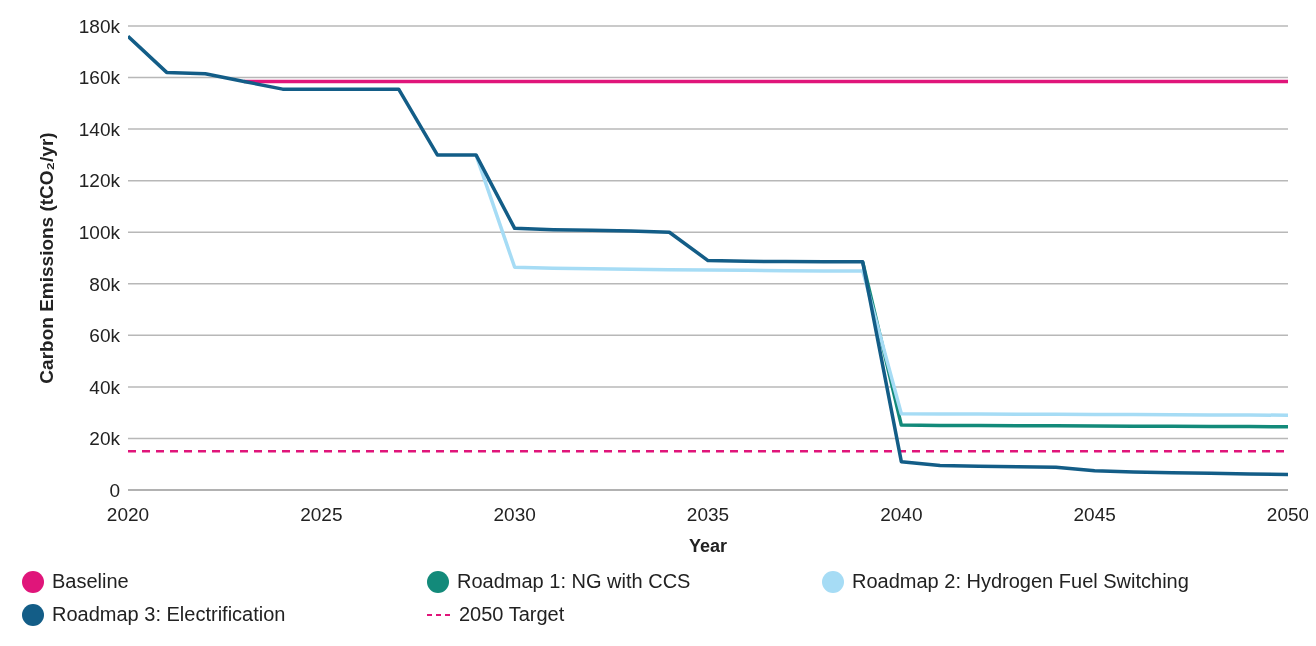 This screenshot has height=646, width=1316. I want to click on y-axis-title: Carbon Emissions (tCO₂/yr), so click(46, 258).